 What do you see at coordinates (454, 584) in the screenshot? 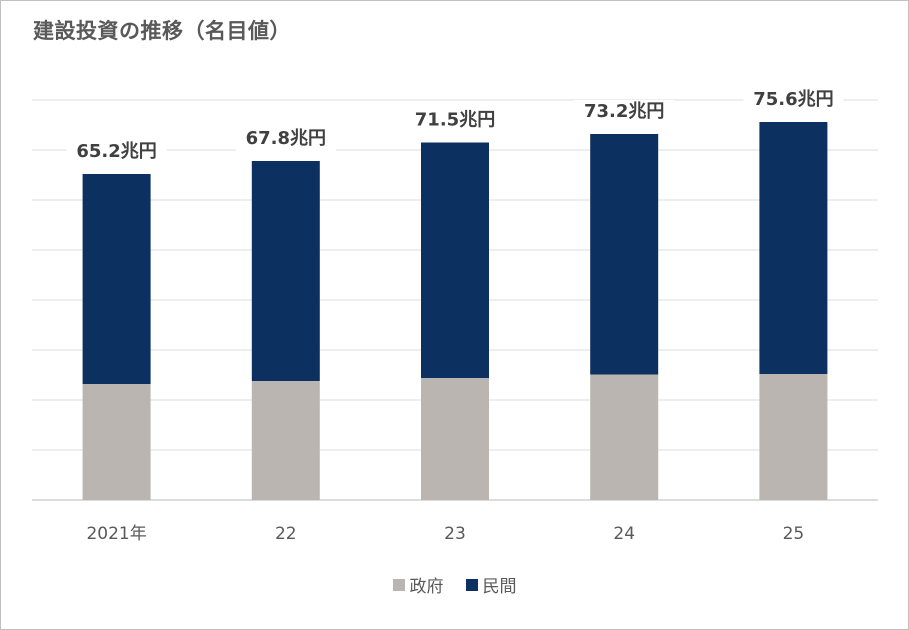
I see `legend: 政府 民間` at bounding box center [454, 584].